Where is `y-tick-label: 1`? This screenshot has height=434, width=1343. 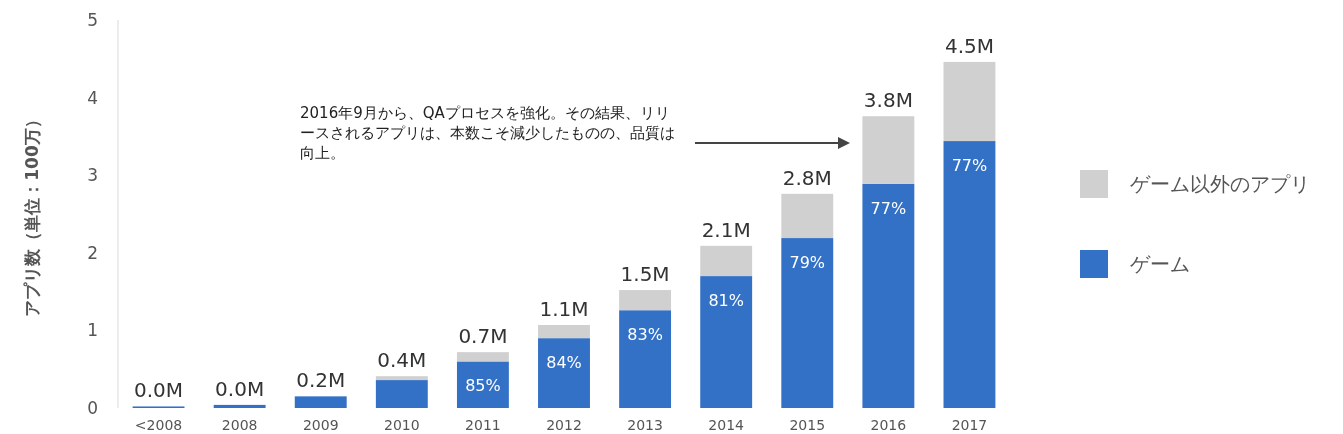 y-tick-label: 1 is located at coordinates (92, 330).